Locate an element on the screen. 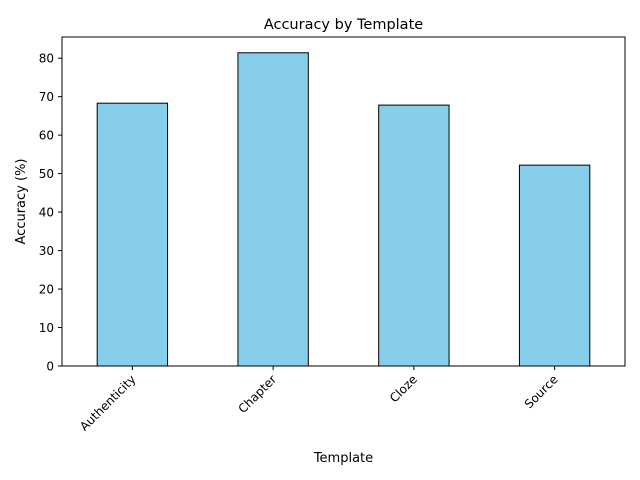 This screenshot has width=640, height=480. y-axis-label: Accuracy (%) is located at coordinates (21, 202).